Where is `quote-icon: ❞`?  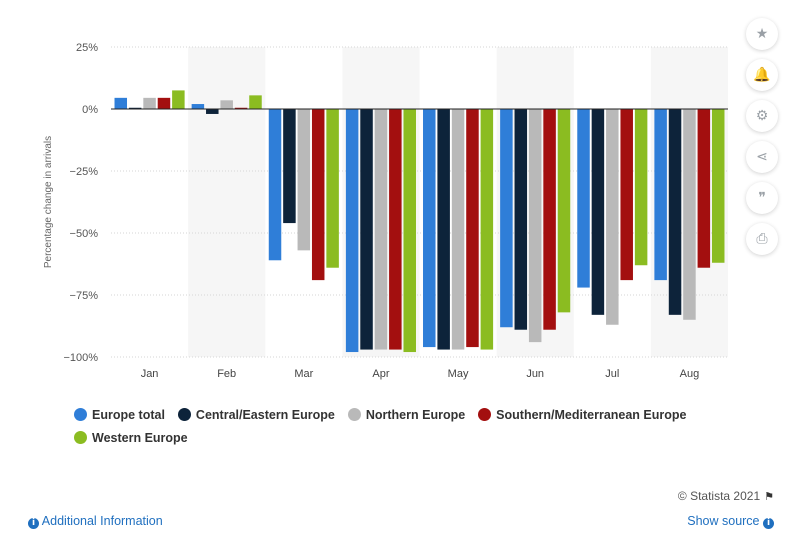
quote-icon: ❞ is located at coordinates (762, 198).